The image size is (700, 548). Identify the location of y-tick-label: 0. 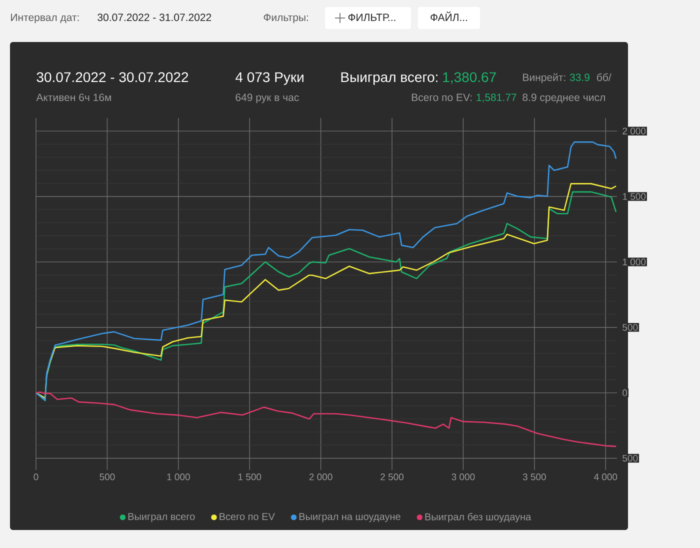
(625, 392).